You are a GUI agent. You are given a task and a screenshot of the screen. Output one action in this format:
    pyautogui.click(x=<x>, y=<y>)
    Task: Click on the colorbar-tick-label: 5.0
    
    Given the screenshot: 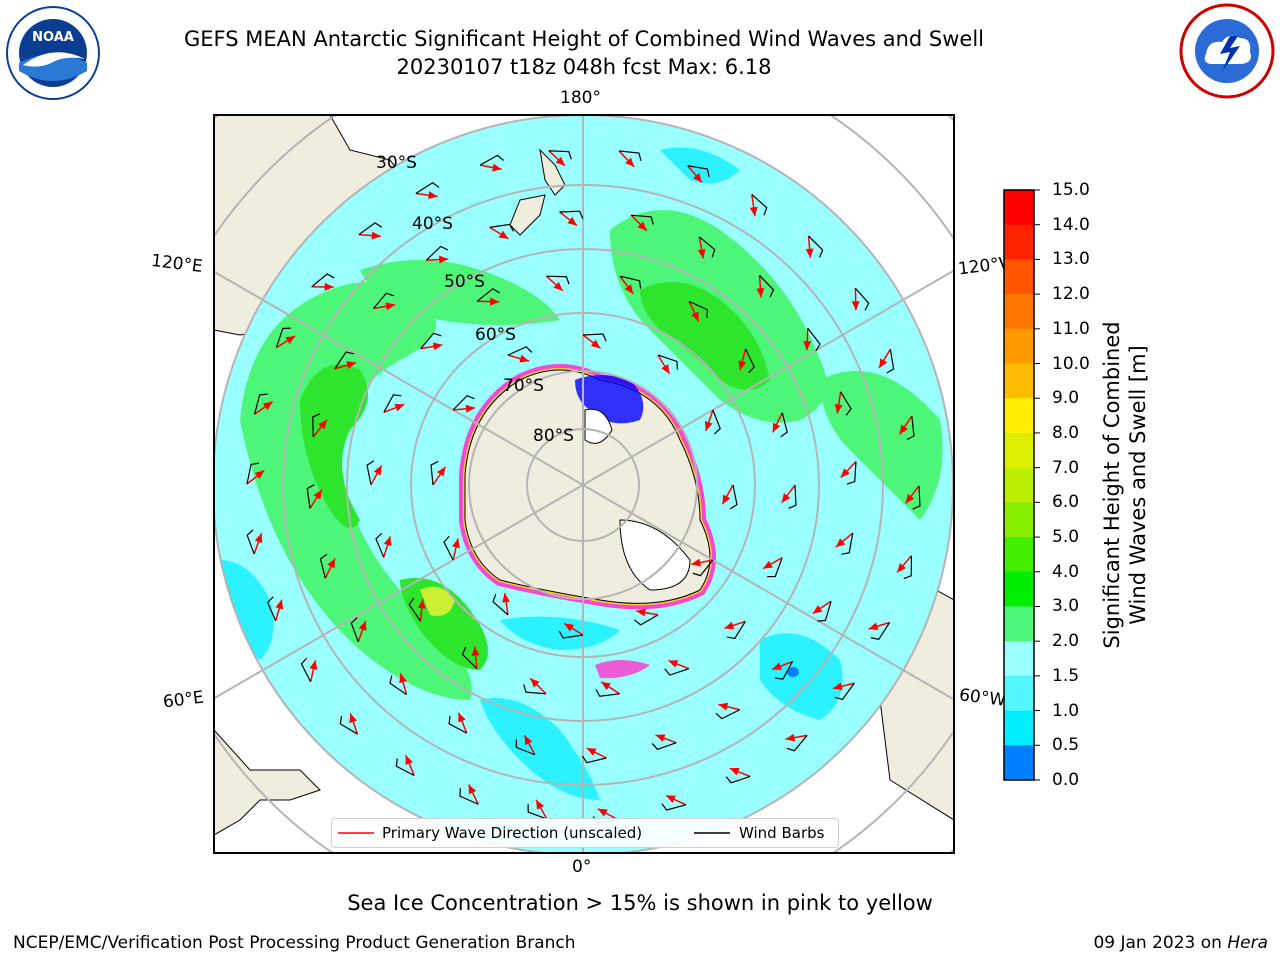 What is the action you would take?
    pyautogui.click(x=1066, y=537)
    